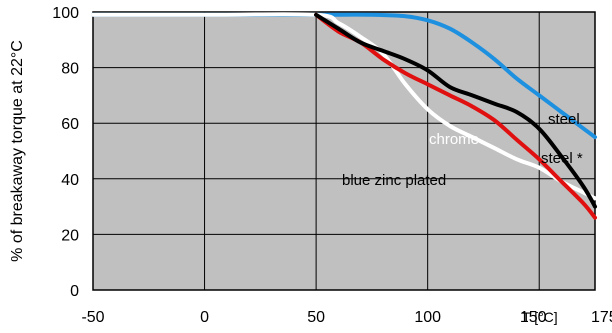 This screenshot has width=612, height=333. I want to click on series-label-steel: steel, so click(564, 119).